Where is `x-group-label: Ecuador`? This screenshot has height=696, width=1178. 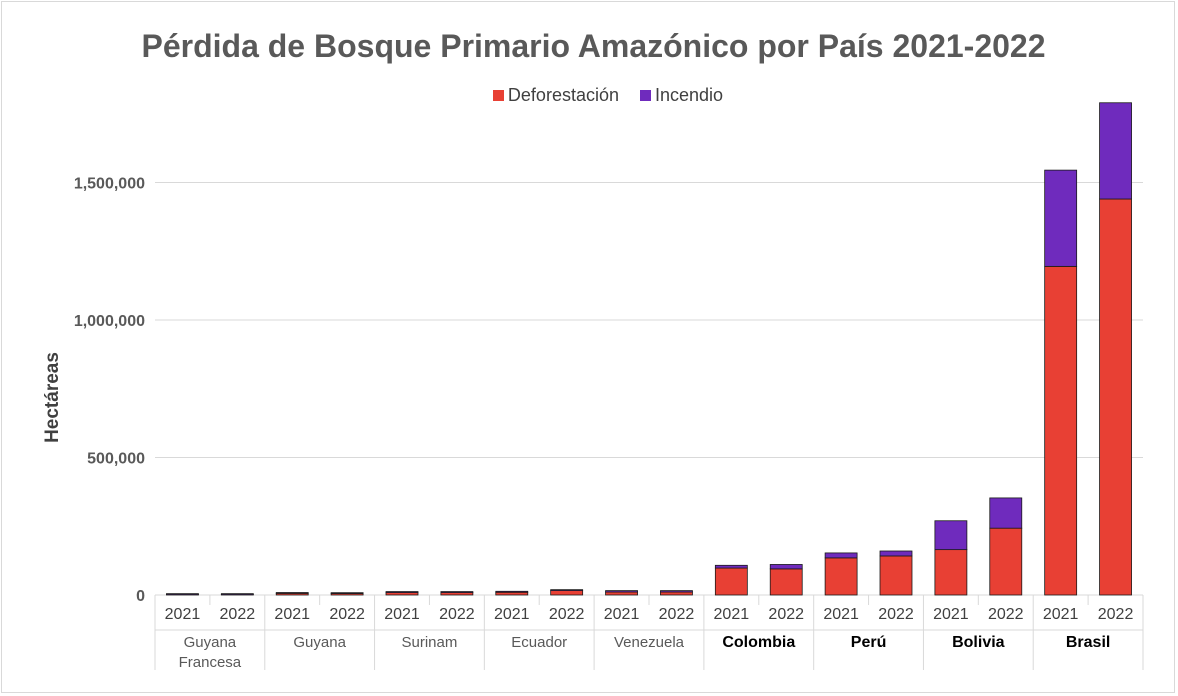 x-group-label: Ecuador is located at coordinates (539, 642).